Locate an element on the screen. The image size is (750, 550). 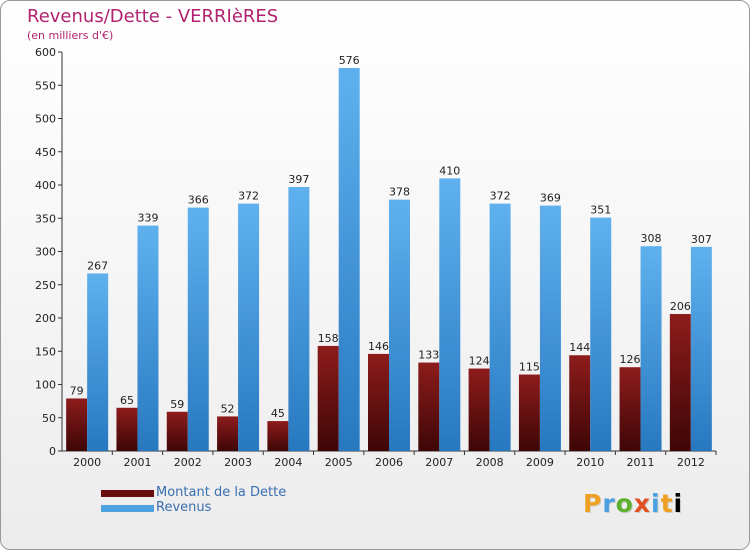
data-label-revenus: 369 is located at coordinates (550, 198).